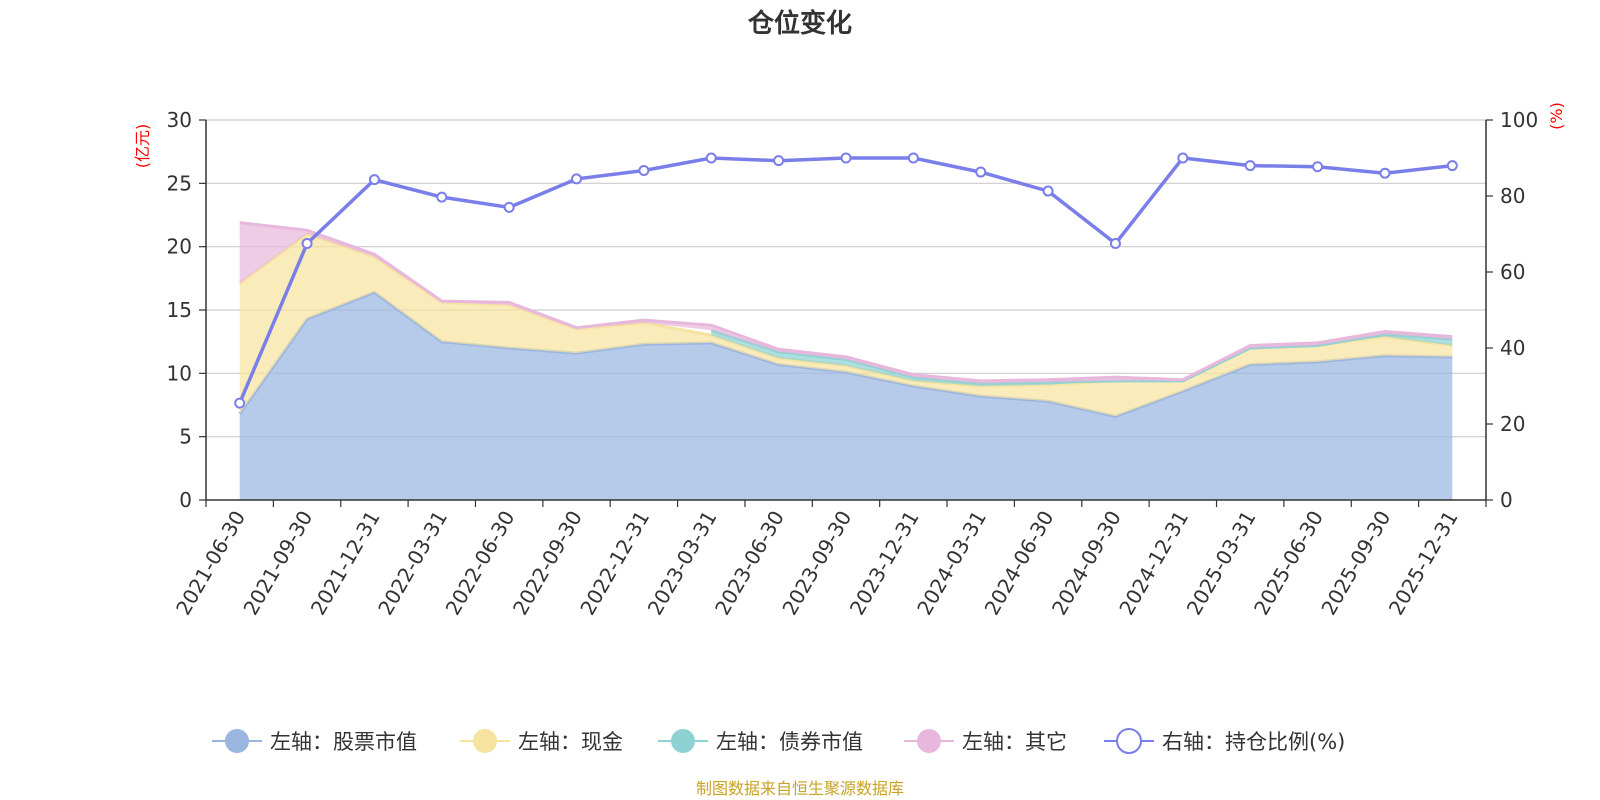  I want to click on right-axis-tick-label: 80, so click(1512, 196).